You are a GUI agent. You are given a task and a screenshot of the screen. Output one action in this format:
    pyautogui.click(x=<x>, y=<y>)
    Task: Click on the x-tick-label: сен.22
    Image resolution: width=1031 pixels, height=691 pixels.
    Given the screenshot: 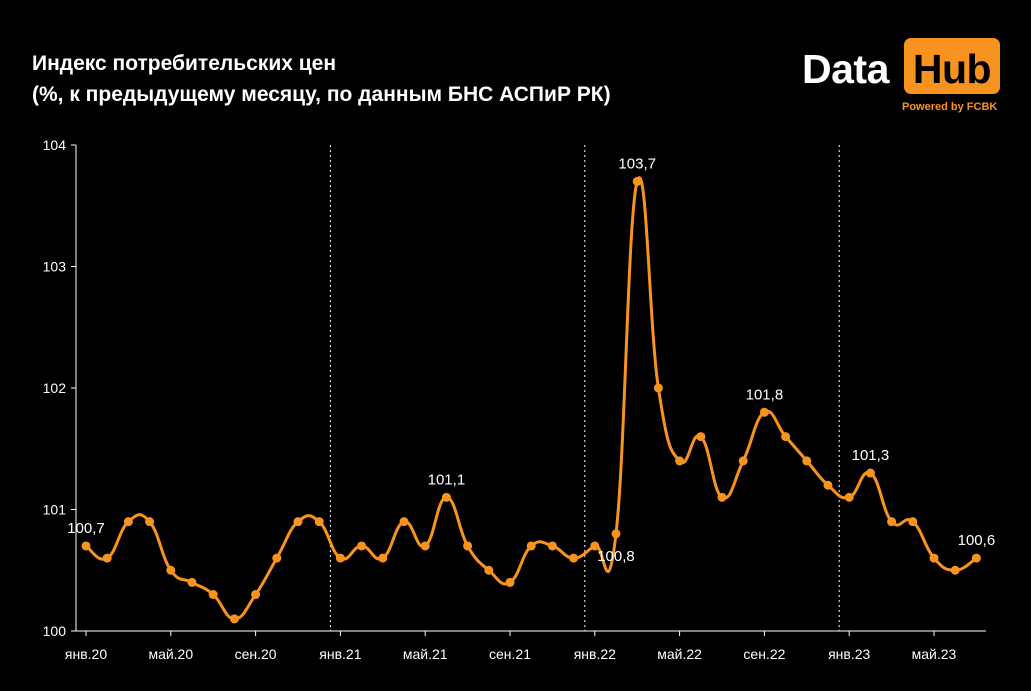 What is the action you would take?
    pyautogui.click(x=764, y=654)
    